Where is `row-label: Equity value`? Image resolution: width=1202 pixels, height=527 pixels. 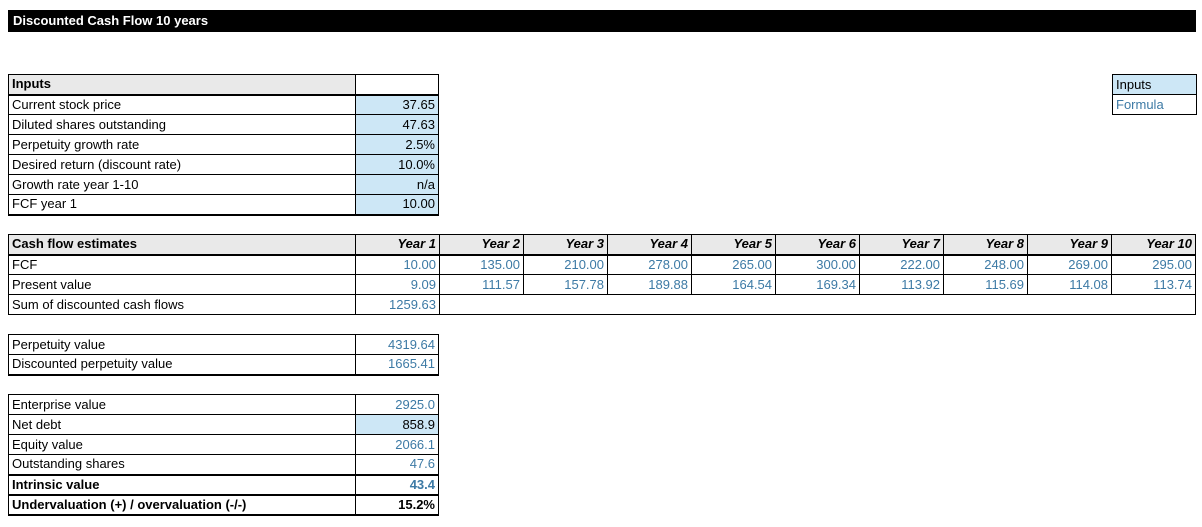
row-label: Equity value is located at coordinates (182, 444).